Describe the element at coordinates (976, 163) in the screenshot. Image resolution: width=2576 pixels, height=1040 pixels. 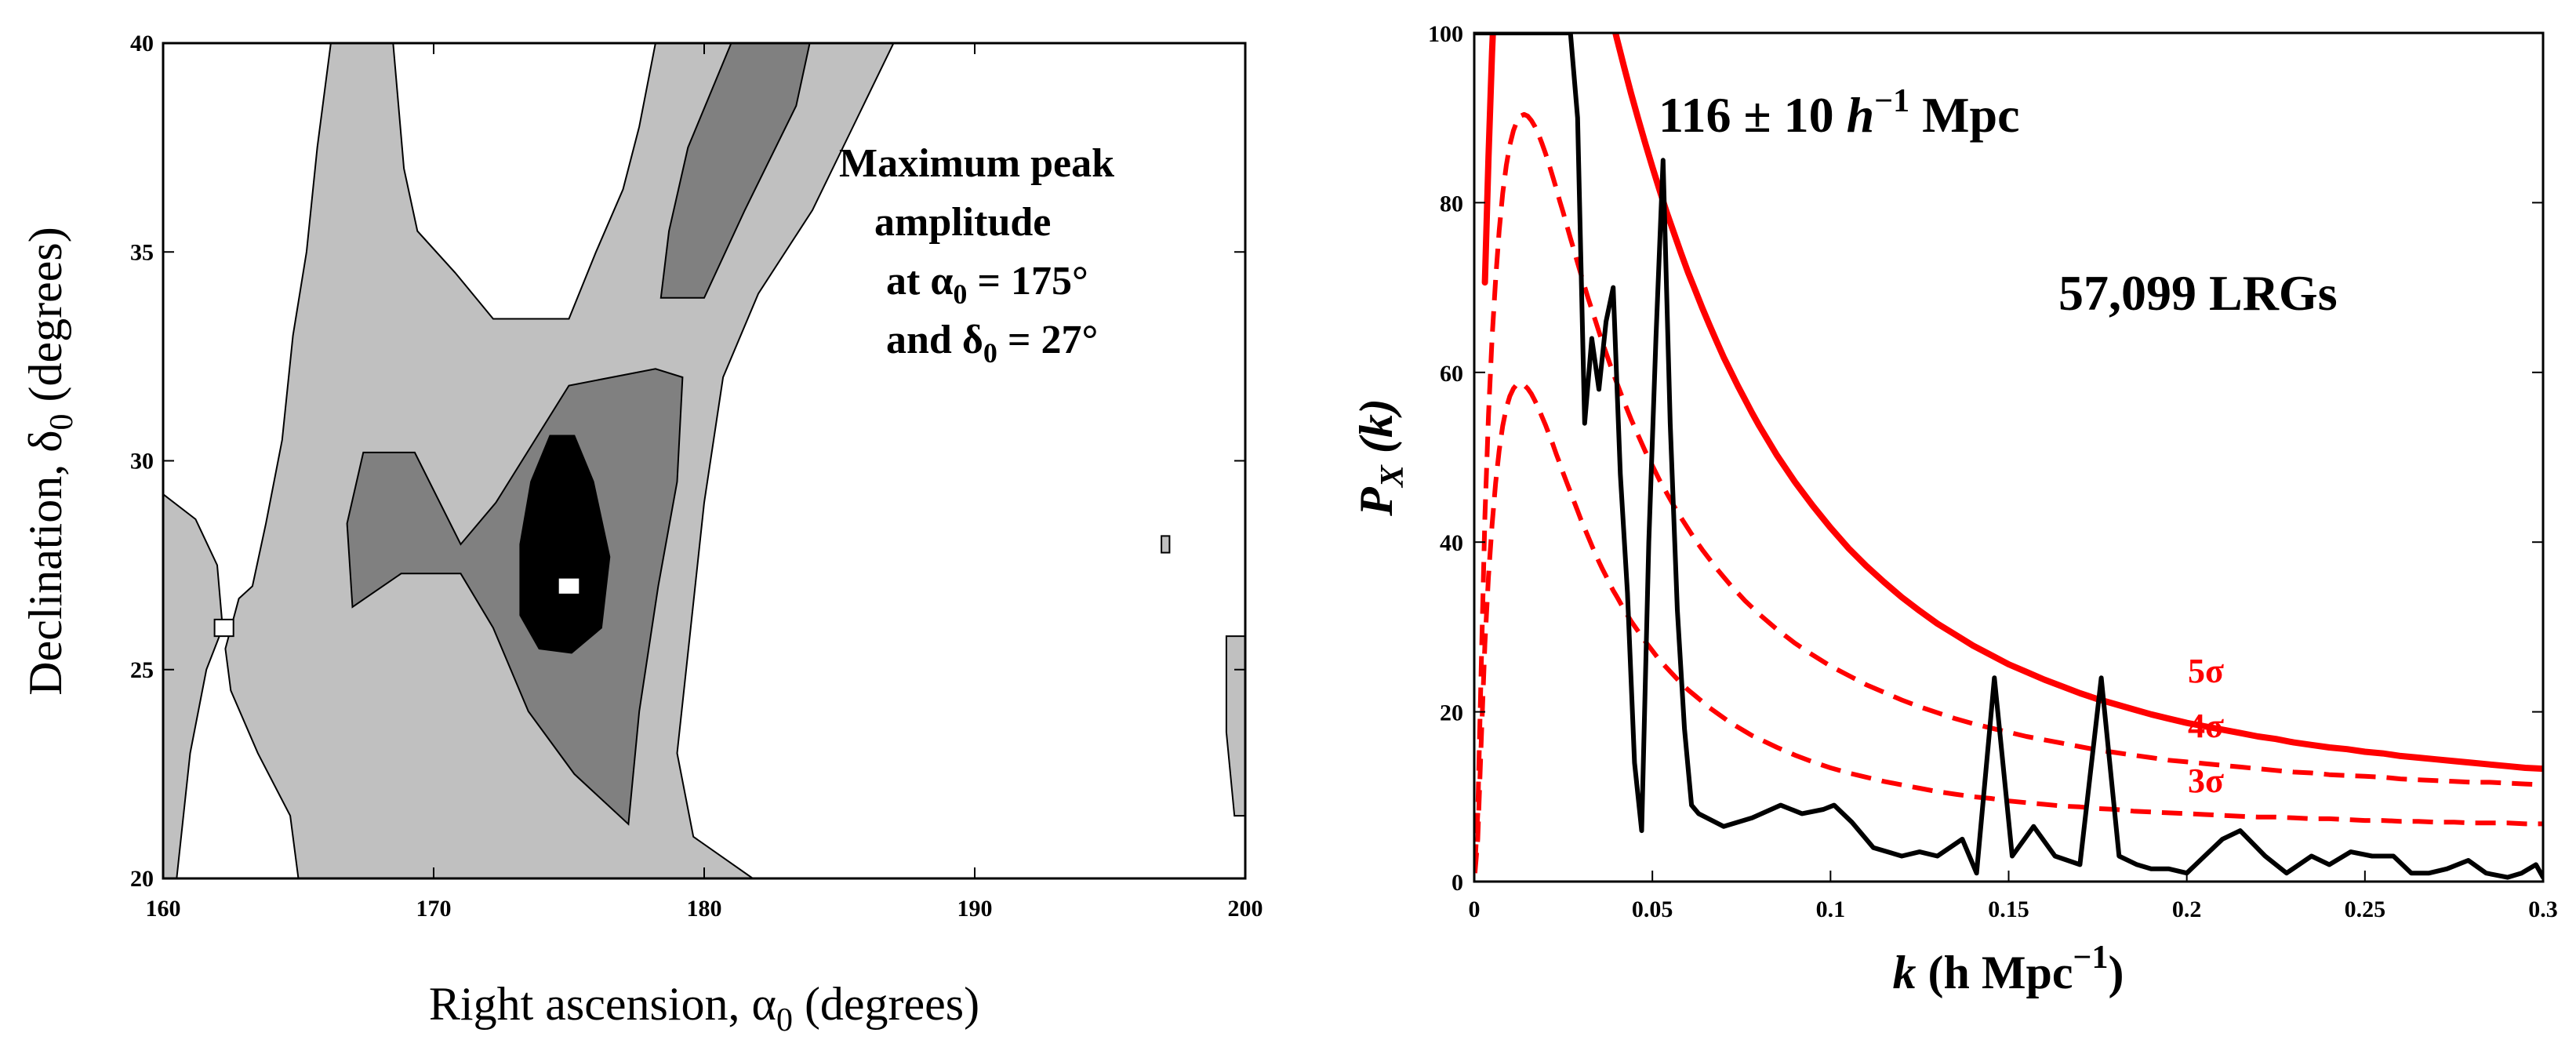
I see `annotation-line-1: Maximum peak` at that location.